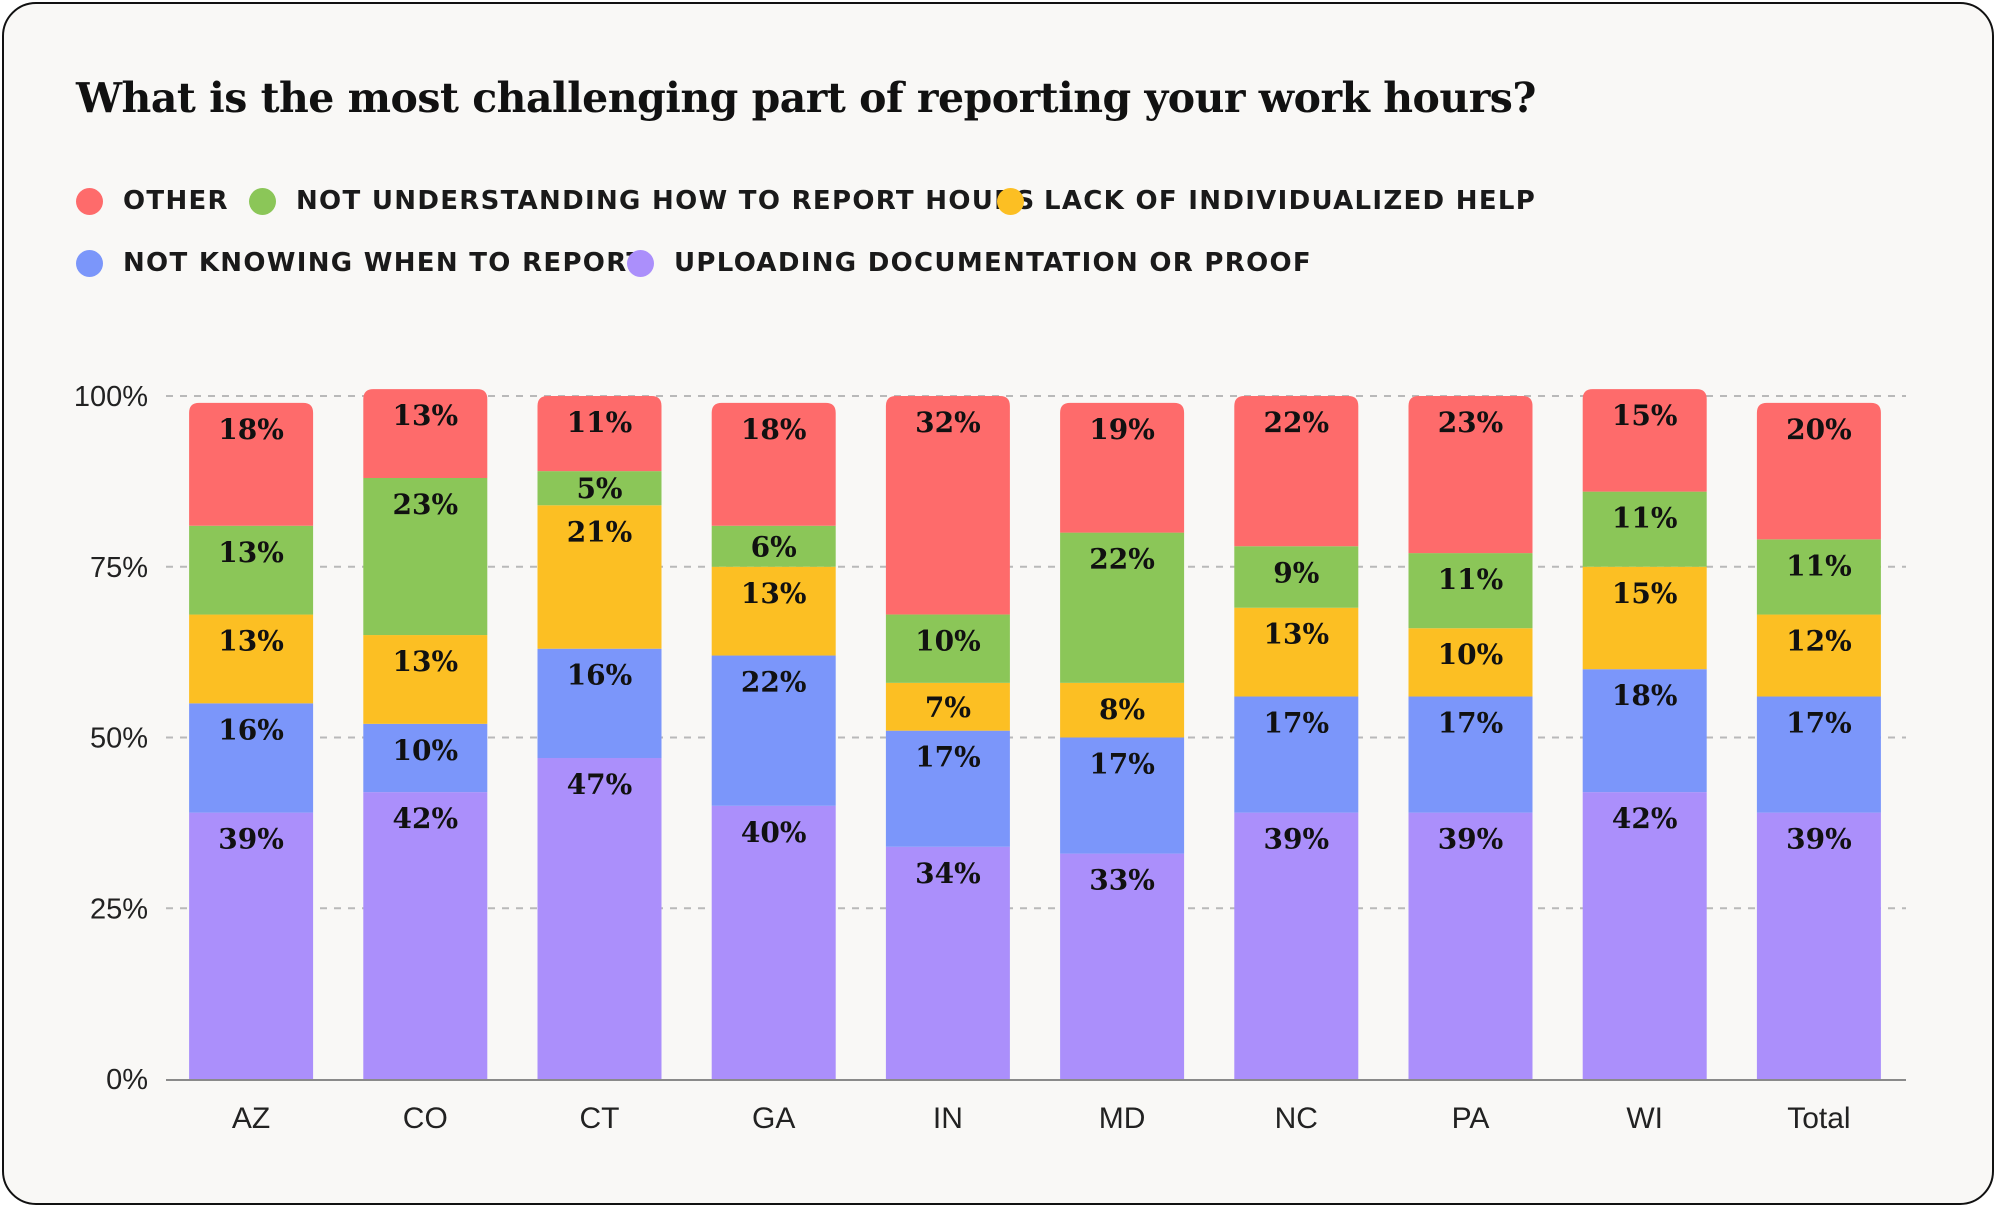  Describe the element at coordinates (1296, 1118) in the screenshot. I see `x-tick-label: NC` at that location.